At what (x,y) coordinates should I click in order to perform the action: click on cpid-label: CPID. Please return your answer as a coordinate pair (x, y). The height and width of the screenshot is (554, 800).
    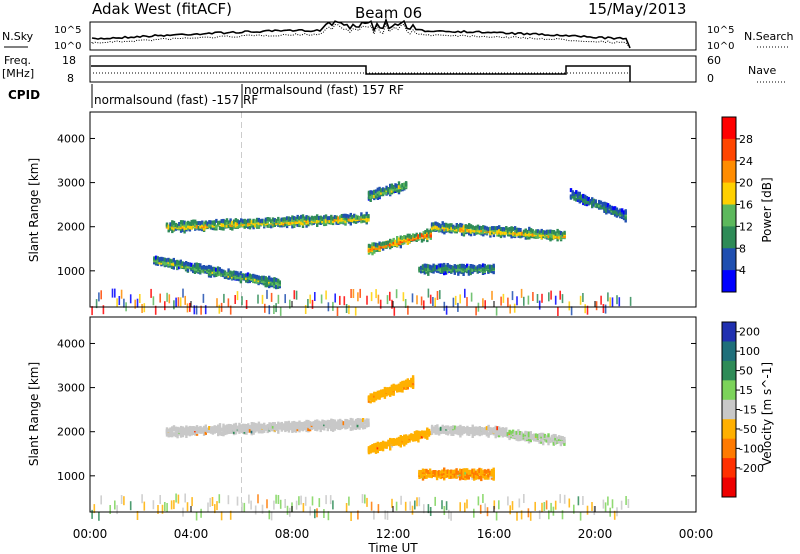
    Looking at the image, I should click on (24, 95).